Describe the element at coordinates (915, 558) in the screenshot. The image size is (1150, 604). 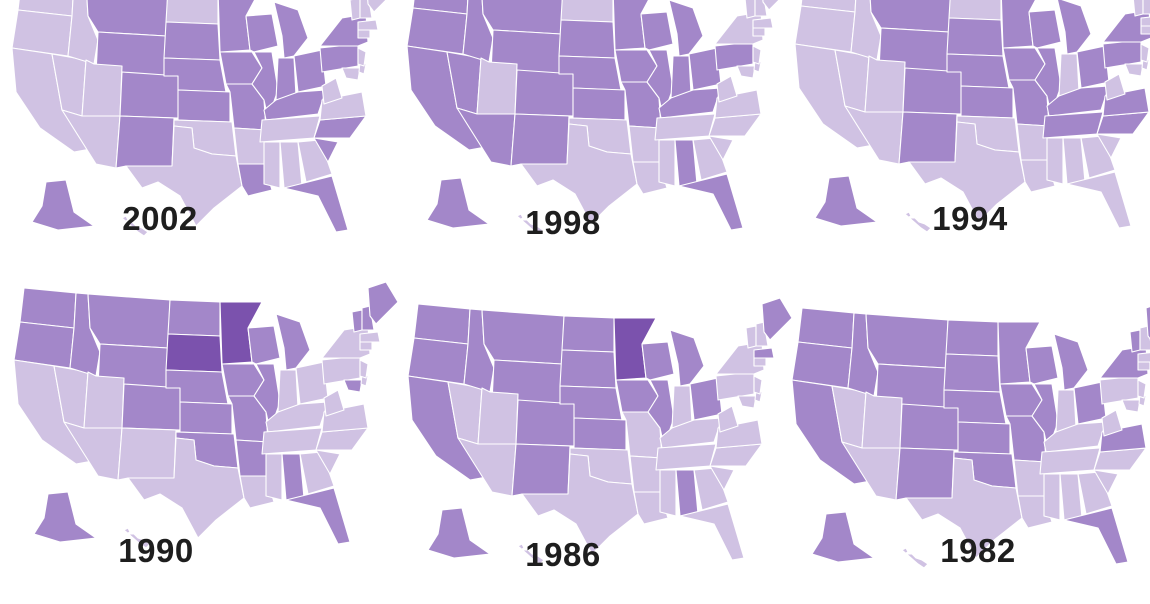
I see `state-hi-1982` at that location.